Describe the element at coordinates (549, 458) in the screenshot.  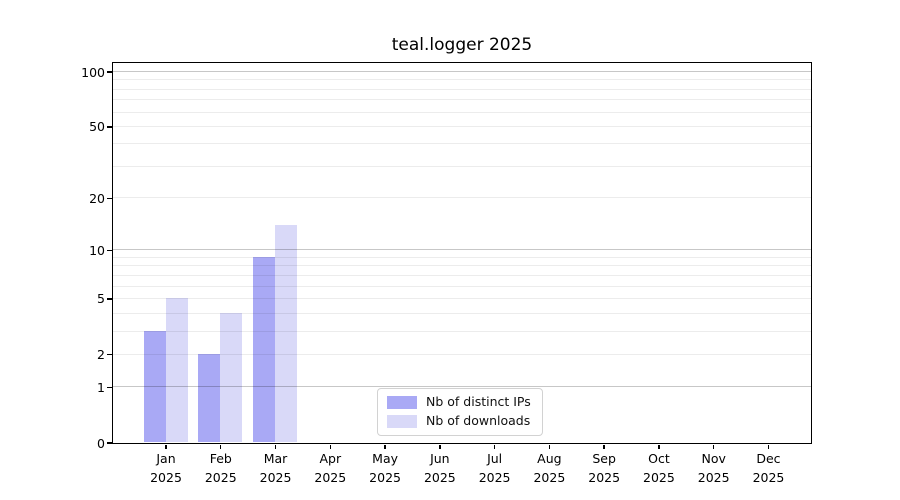
I see `x-tick-label-month: Aug` at that location.